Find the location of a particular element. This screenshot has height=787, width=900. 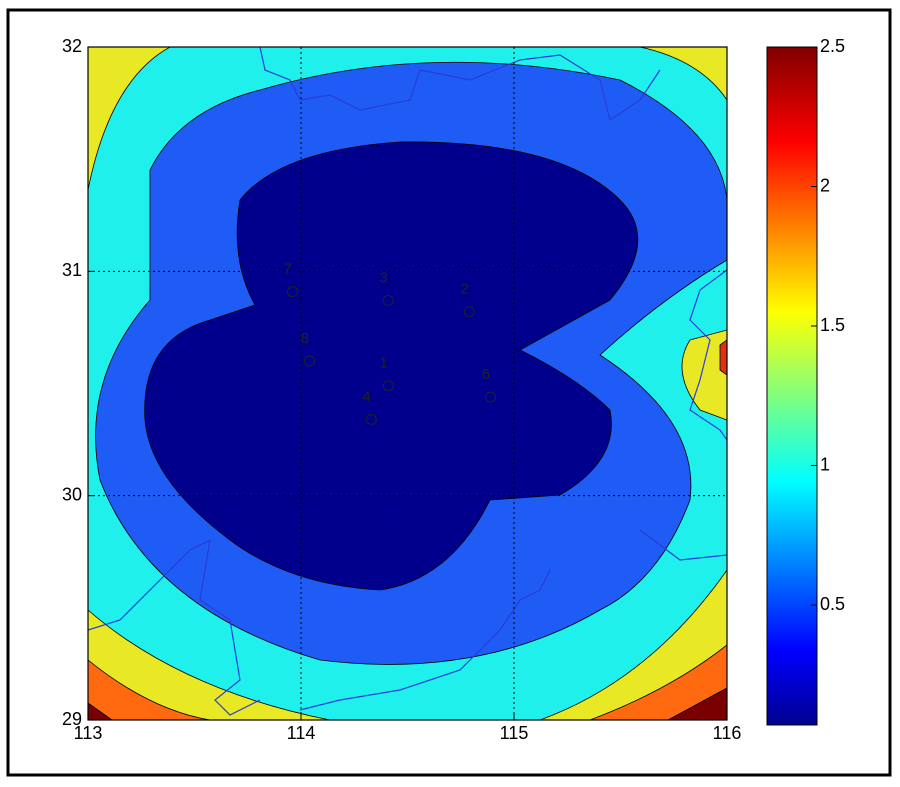

y-tick-label: 30 is located at coordinates (72, 494).